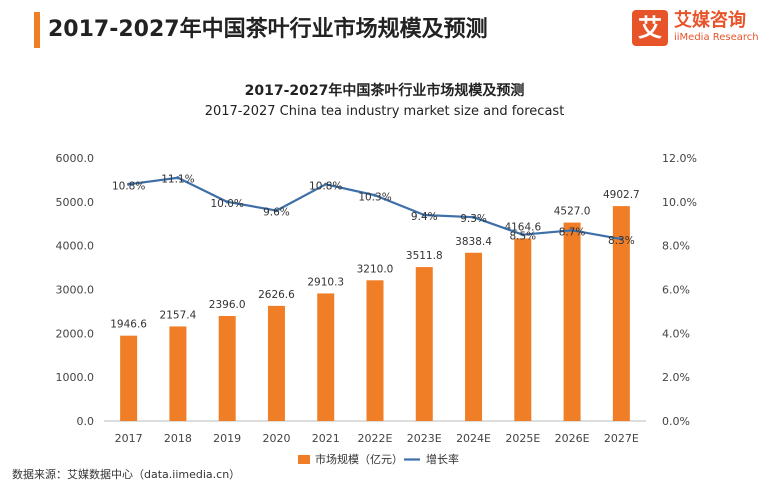  What do you see at coordinates (676, 333) in the screenshot?
I see `y-right-tick-label: 4.0%` at bounding box center [676, 333].